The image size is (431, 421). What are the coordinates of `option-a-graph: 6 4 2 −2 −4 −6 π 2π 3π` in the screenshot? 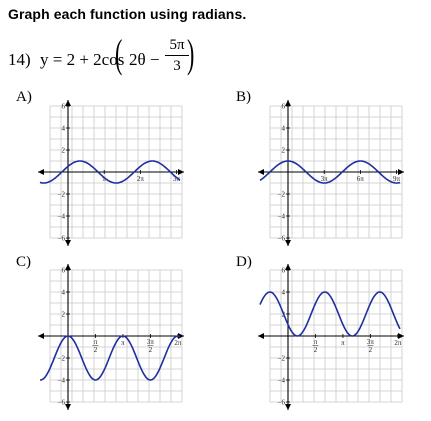 It's located at (111, 173).